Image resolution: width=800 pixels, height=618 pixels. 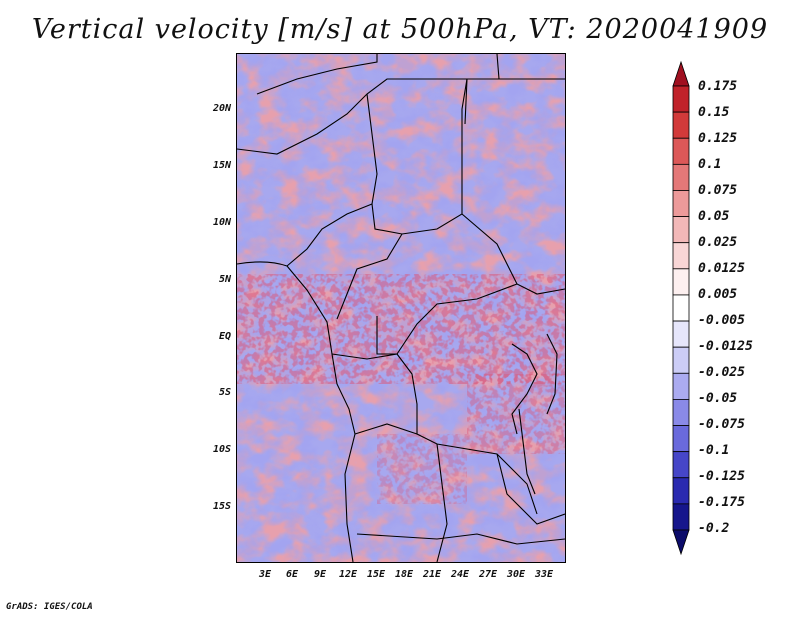 What do you see at coordinates (714, 112) in the screenshot?
I see `colorbar-label: 0.15` at bounding box center [714, 112].